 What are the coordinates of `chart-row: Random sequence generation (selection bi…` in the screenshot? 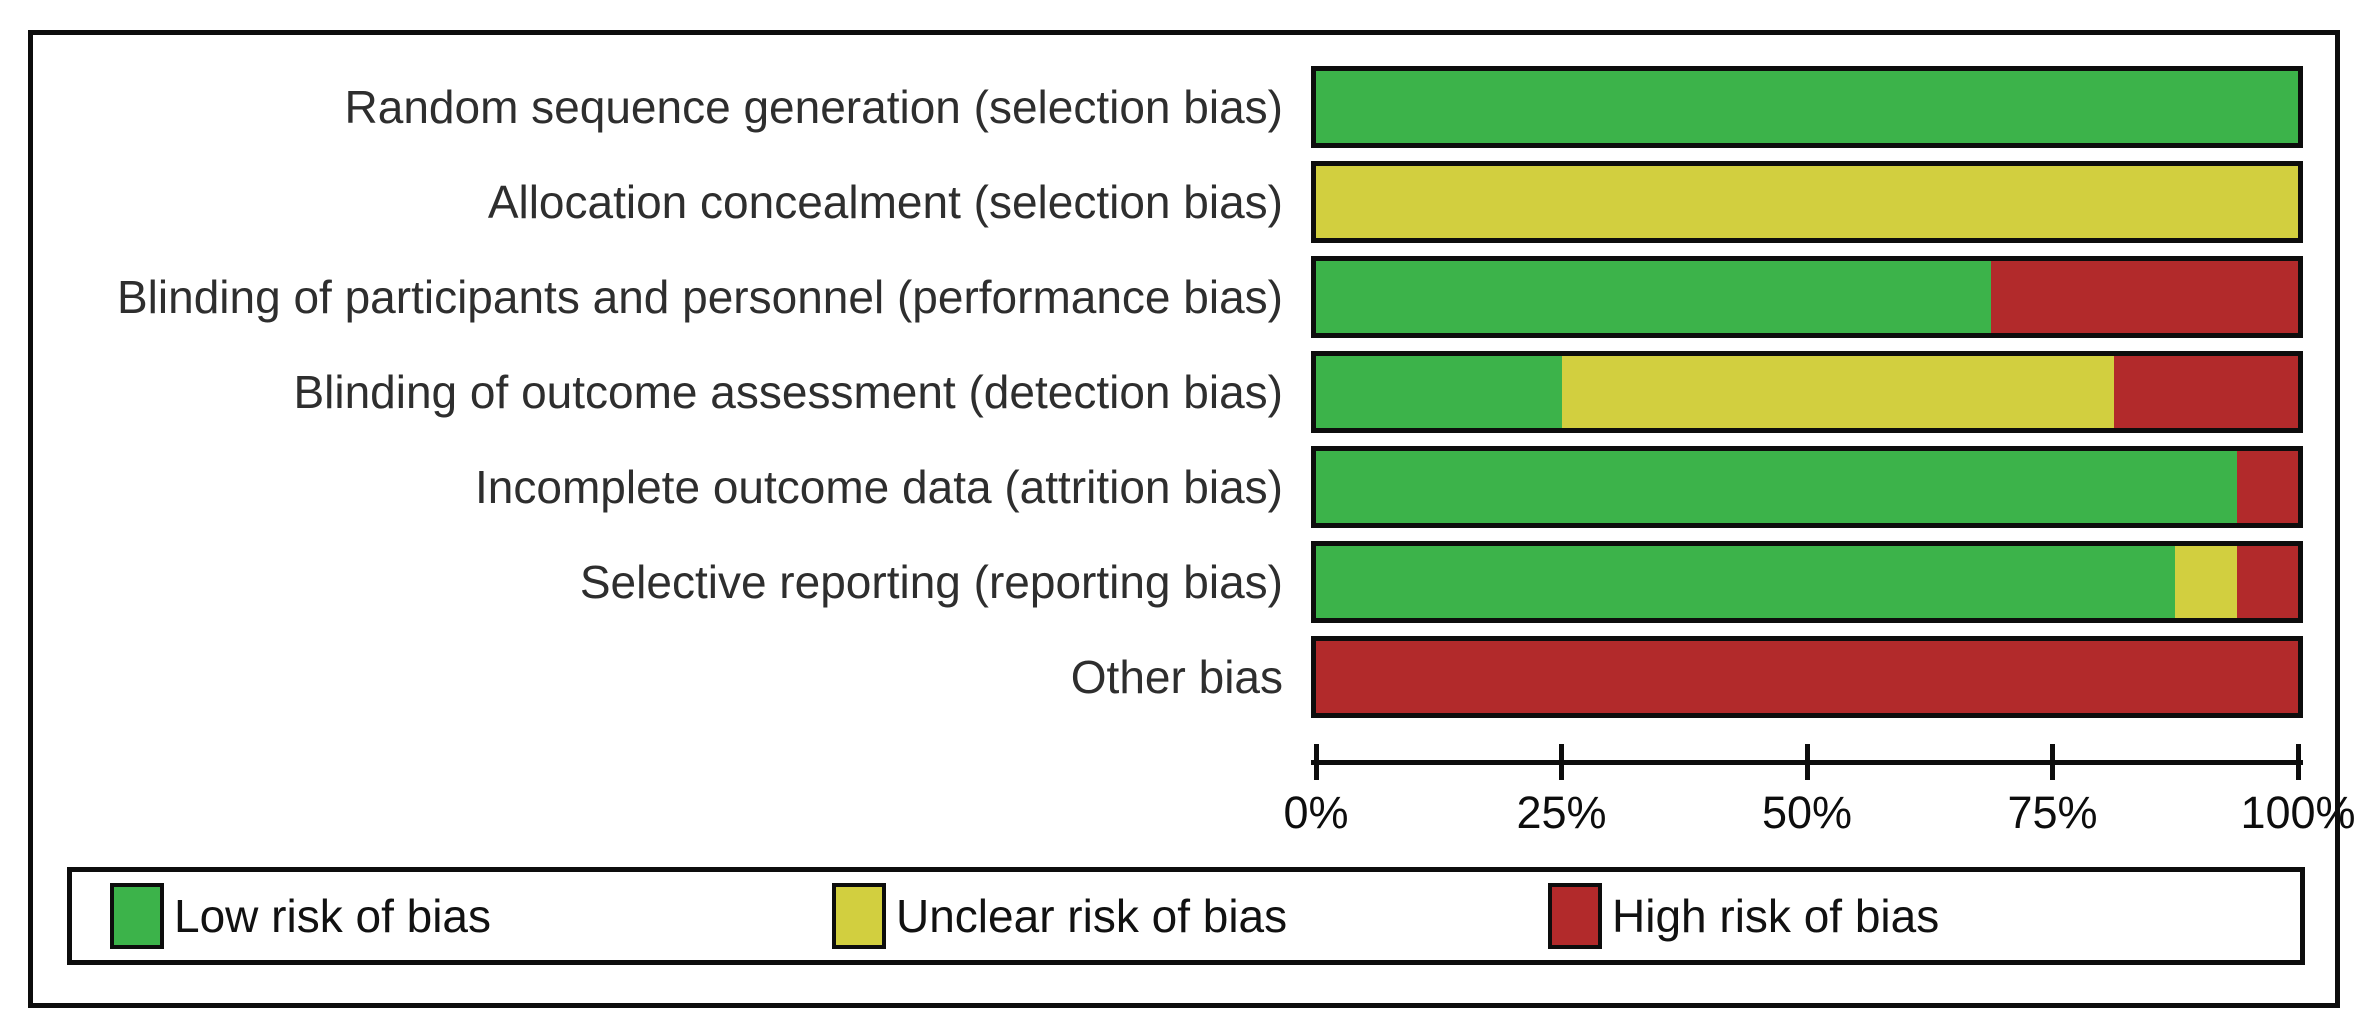 It's located at (1184, 107).